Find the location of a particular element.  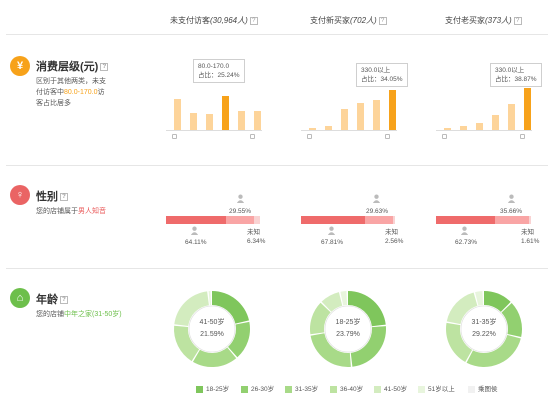

house-icon: ⌂ is located at coordinates (20, 298).